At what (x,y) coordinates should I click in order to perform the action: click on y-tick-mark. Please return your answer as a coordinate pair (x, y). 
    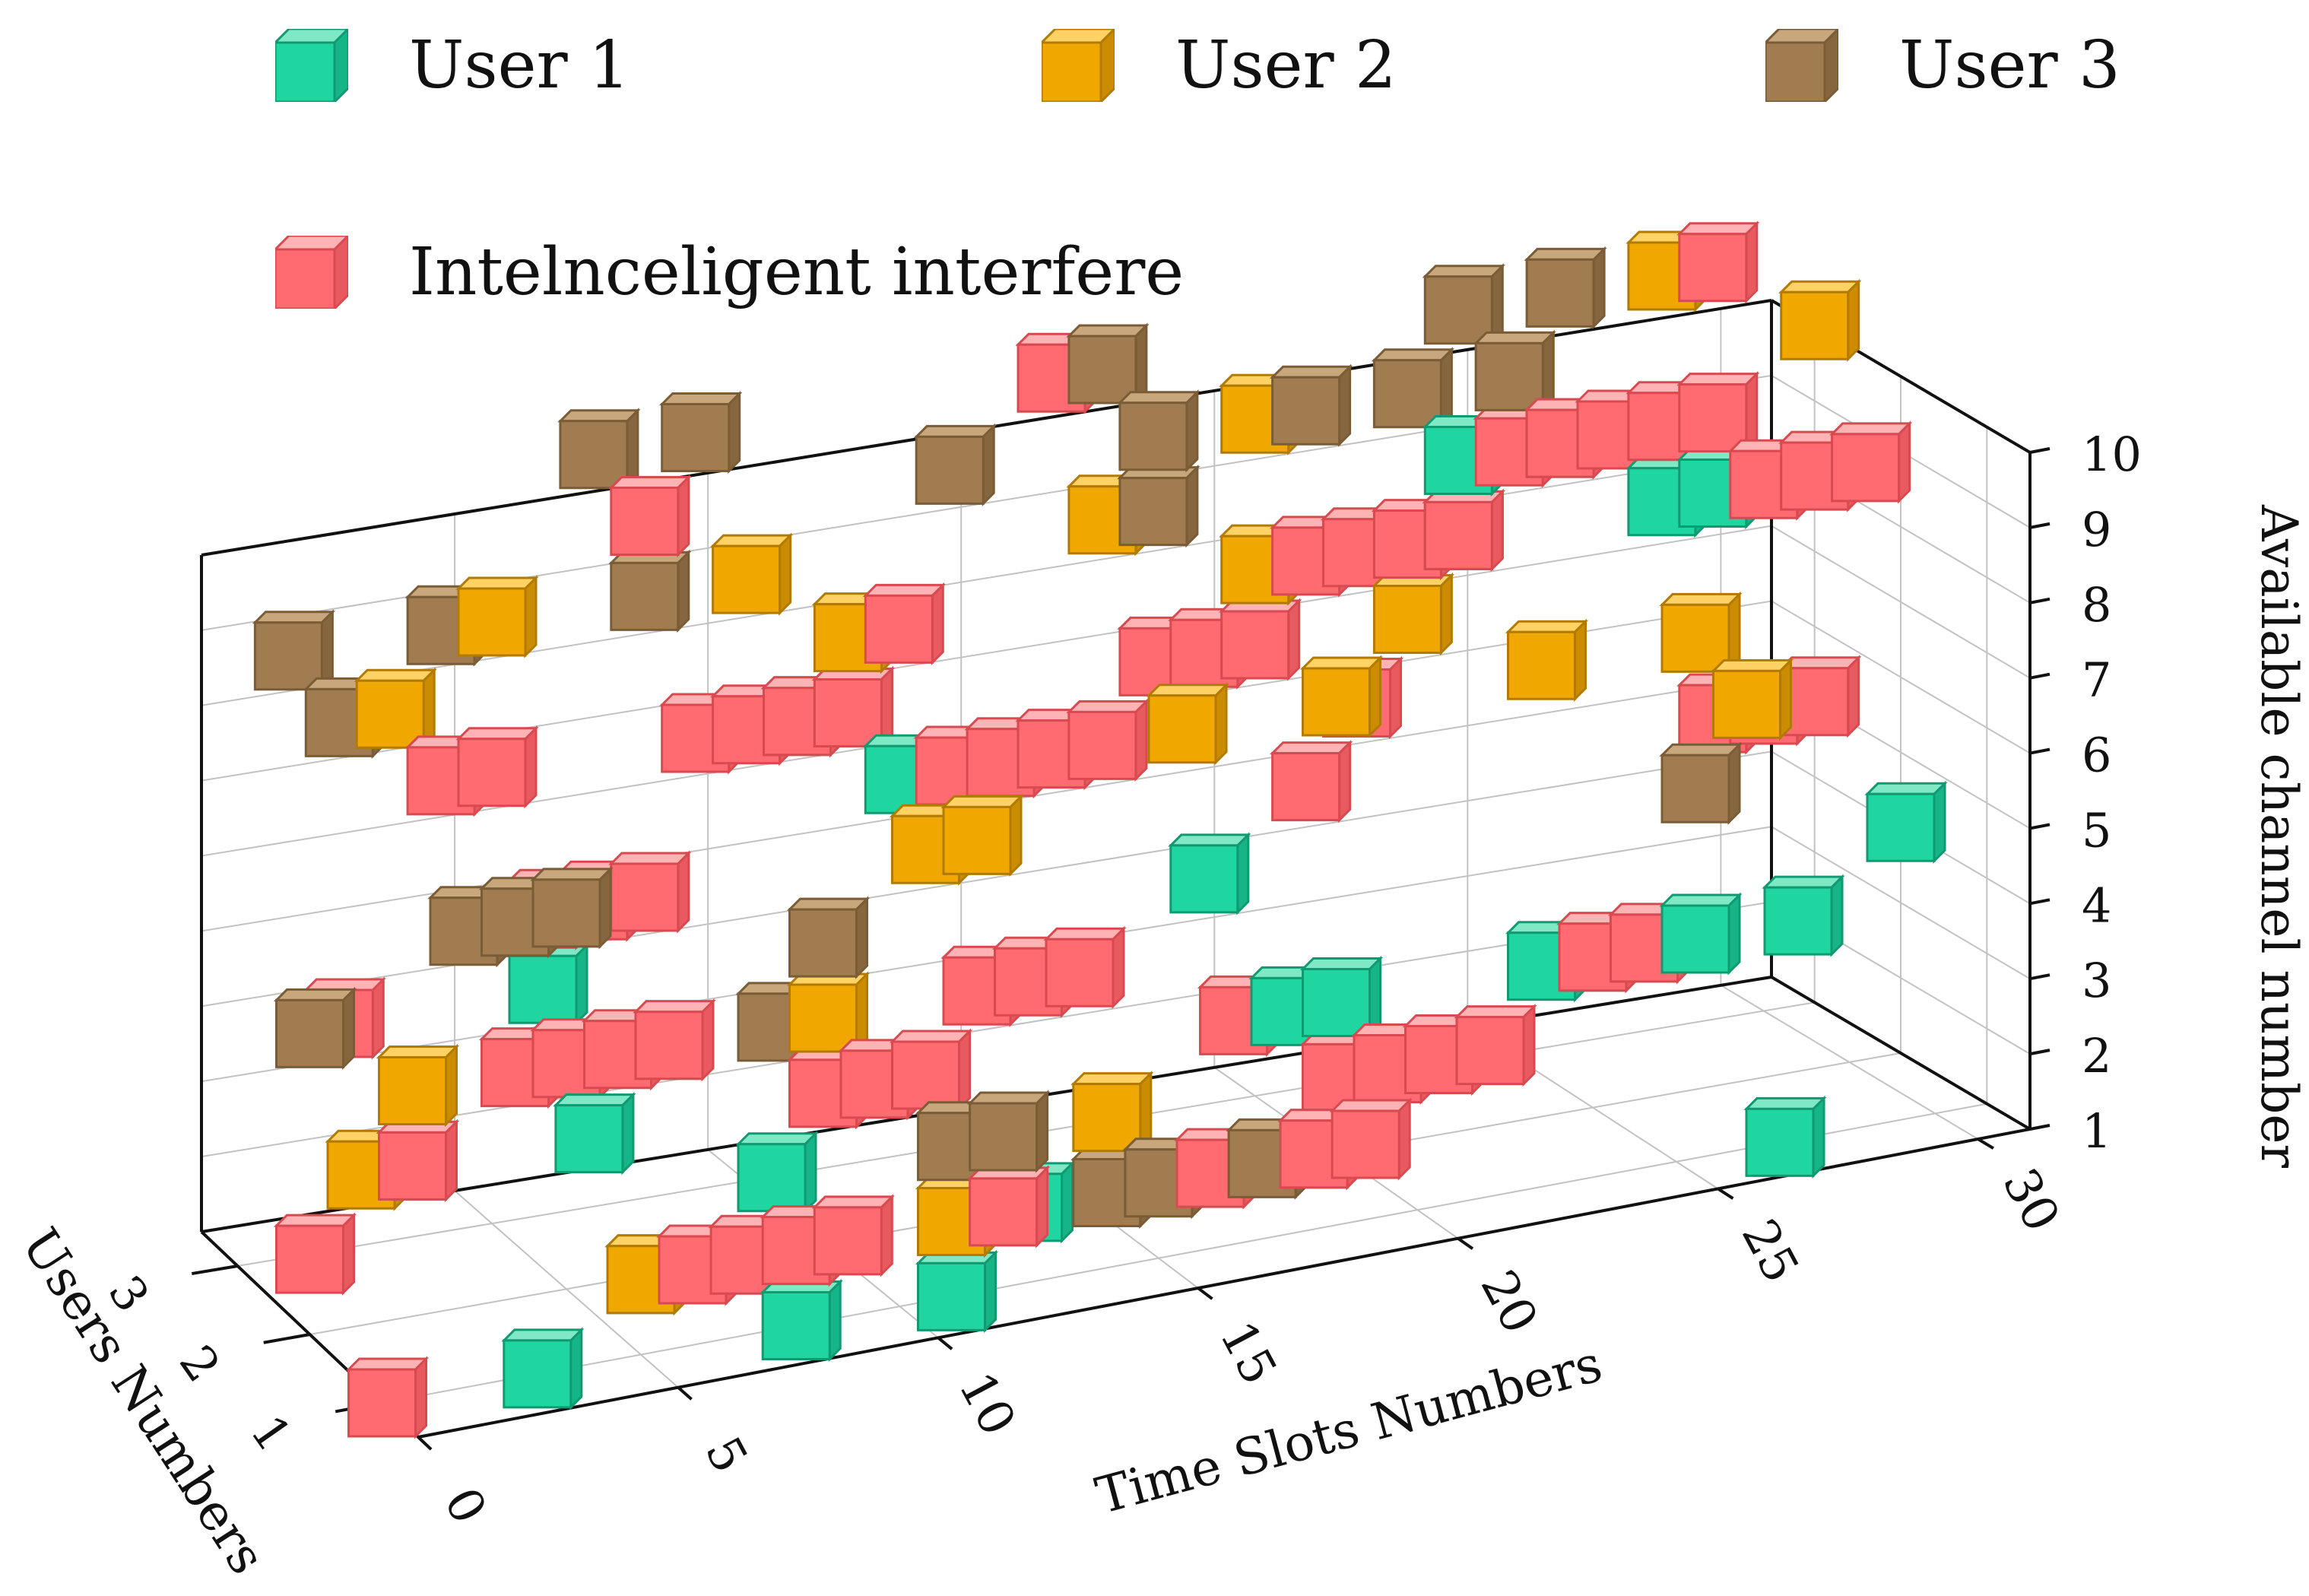
    Looking at the image, I should click on (287, 1339).